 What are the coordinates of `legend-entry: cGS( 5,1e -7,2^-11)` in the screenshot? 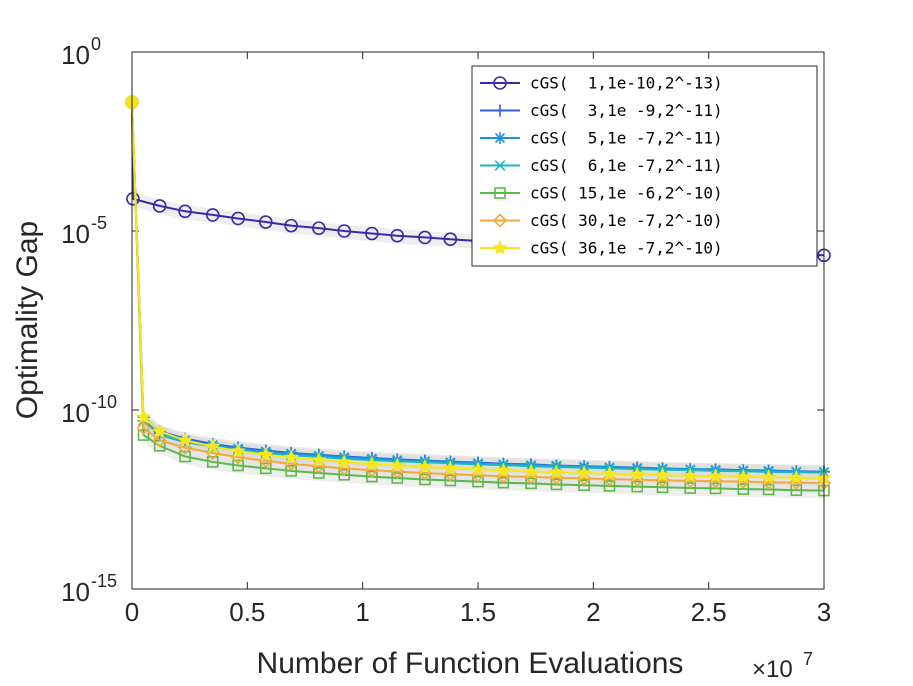 It's located at (601, 138).